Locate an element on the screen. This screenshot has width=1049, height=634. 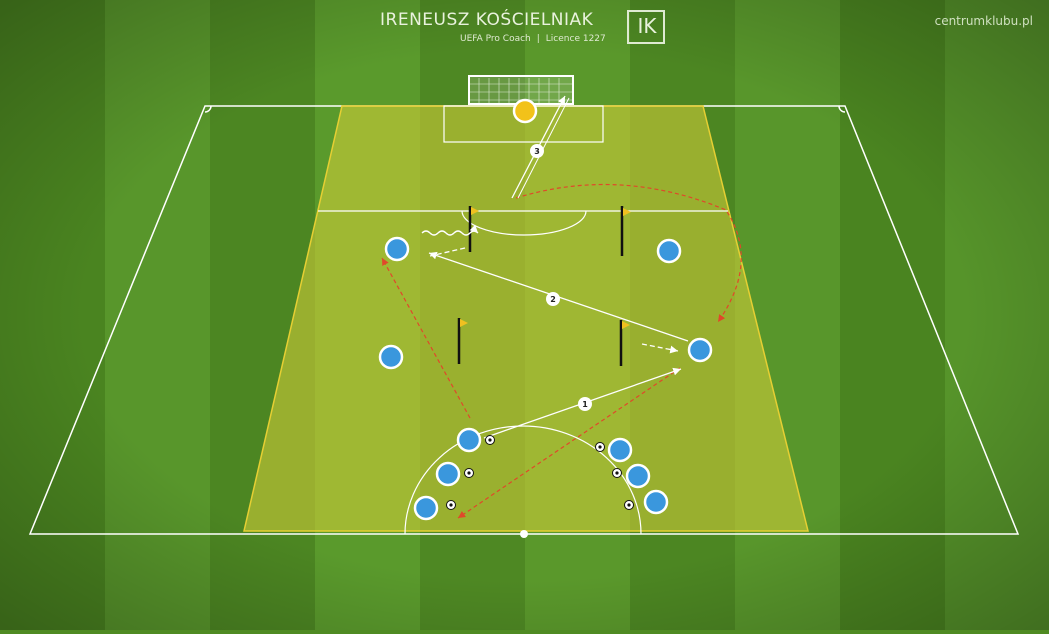
balls is located at coordinates (540, 472).